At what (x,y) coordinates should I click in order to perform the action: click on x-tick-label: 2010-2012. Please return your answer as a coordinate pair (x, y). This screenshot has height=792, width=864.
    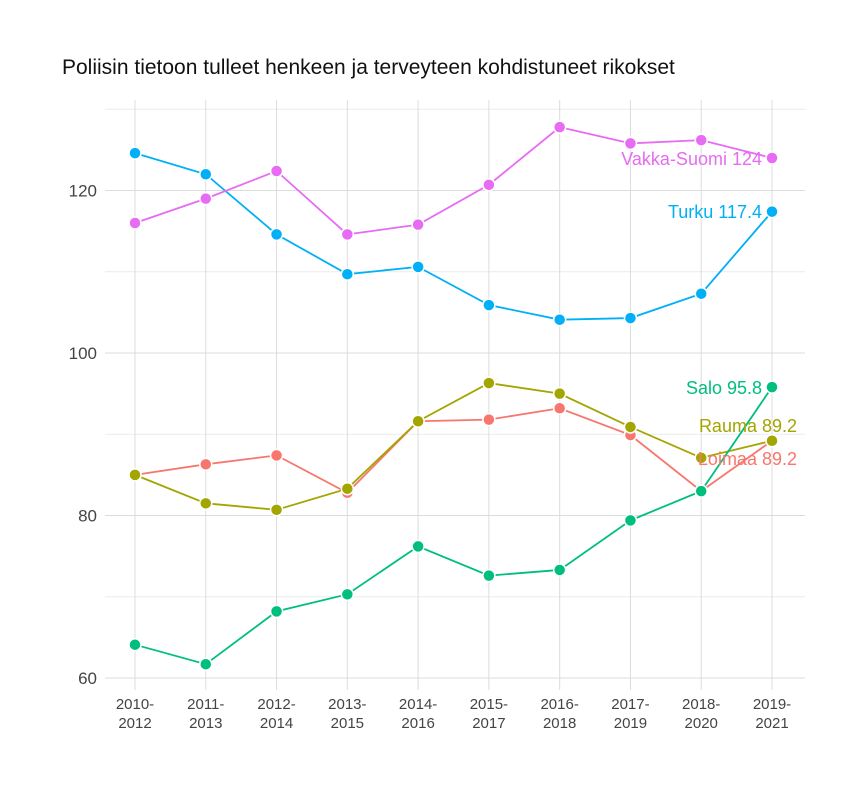
    Looking at the image, I should click on (135, 714).